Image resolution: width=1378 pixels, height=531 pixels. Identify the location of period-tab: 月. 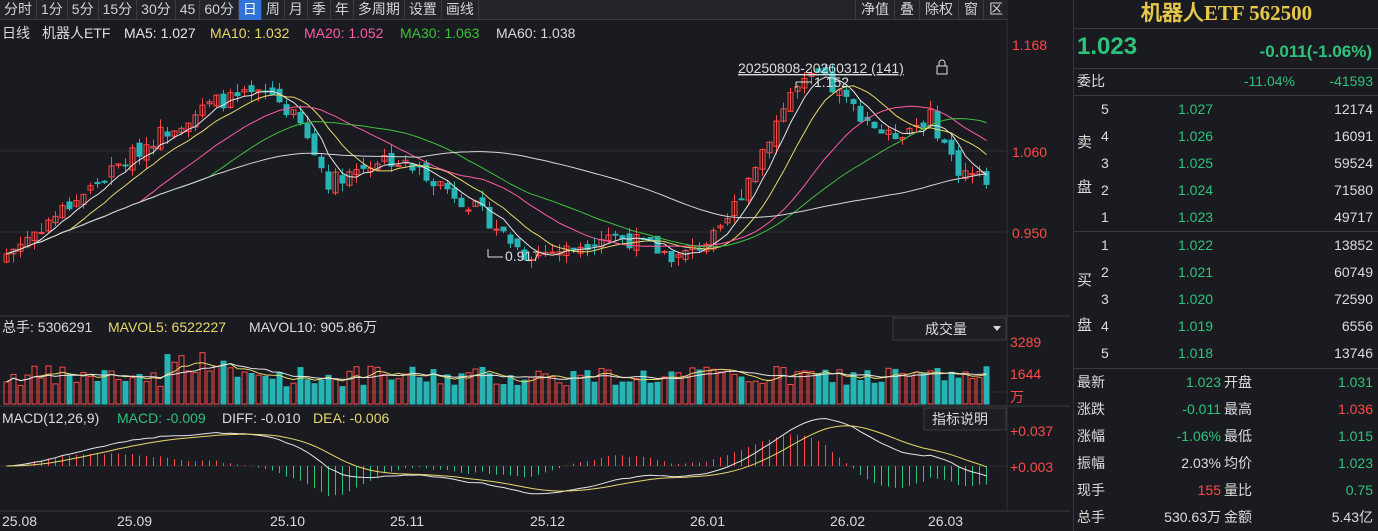
(296, 10).